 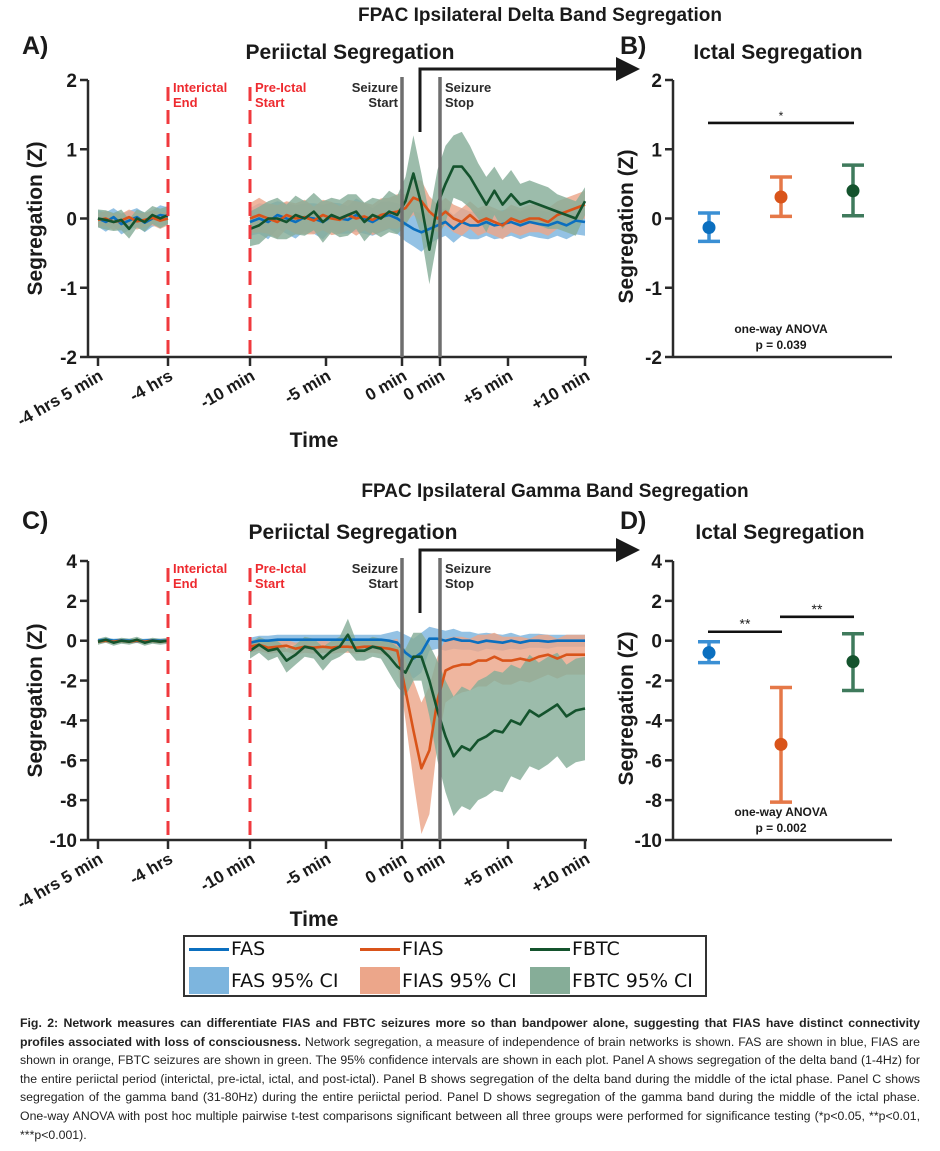 I want to click on panel-label: B), so click(x=633, y=46).